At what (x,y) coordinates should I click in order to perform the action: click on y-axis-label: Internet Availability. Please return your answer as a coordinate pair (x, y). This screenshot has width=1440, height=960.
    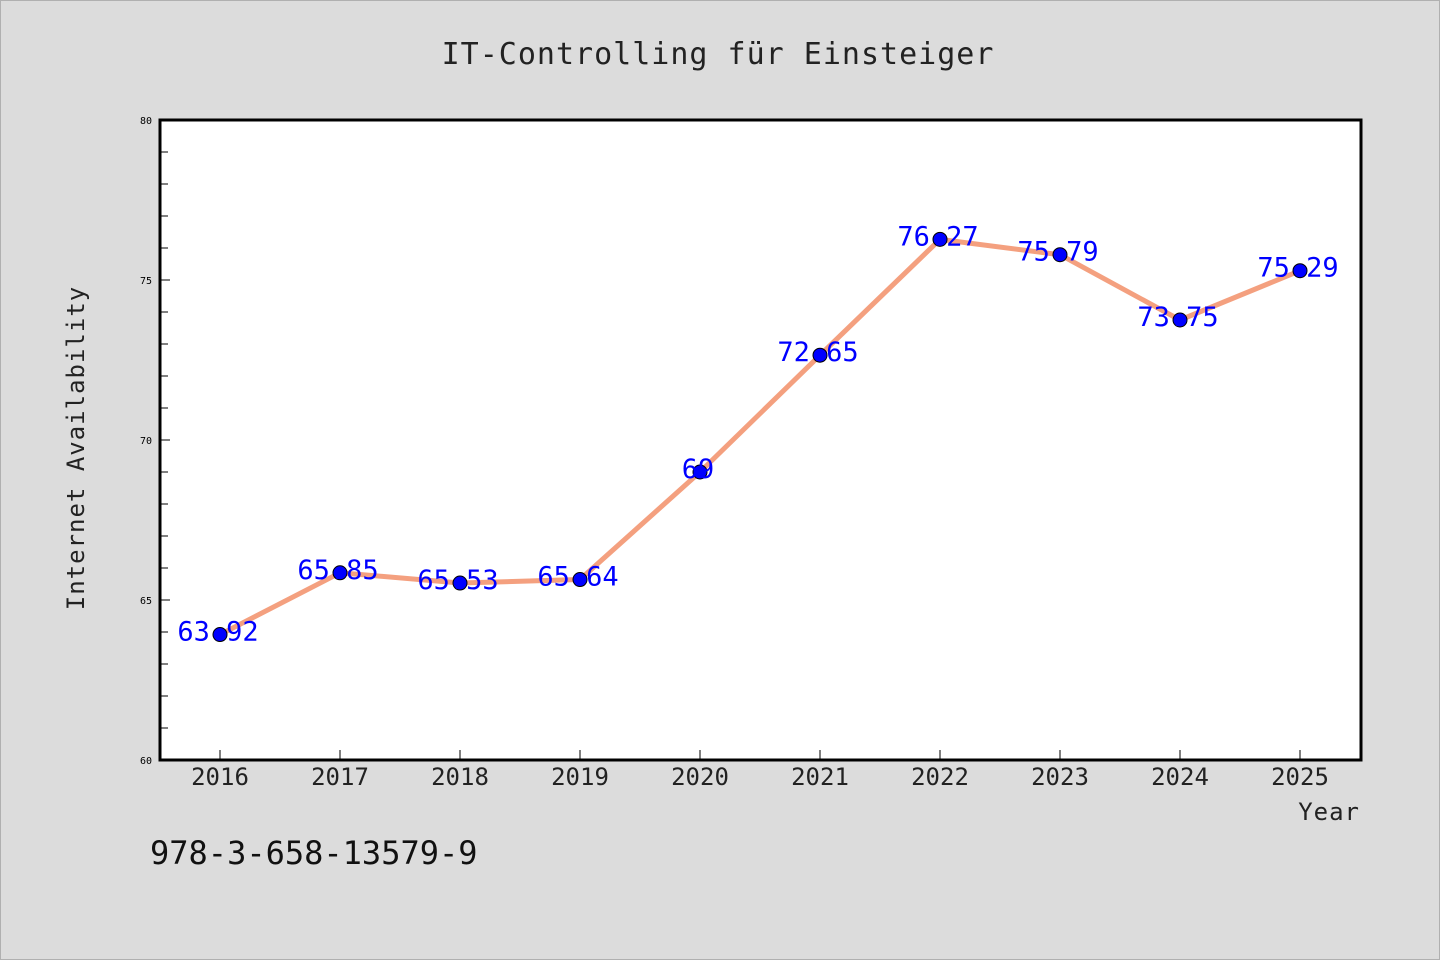
    Looking at the image, I should click on (76, 448).